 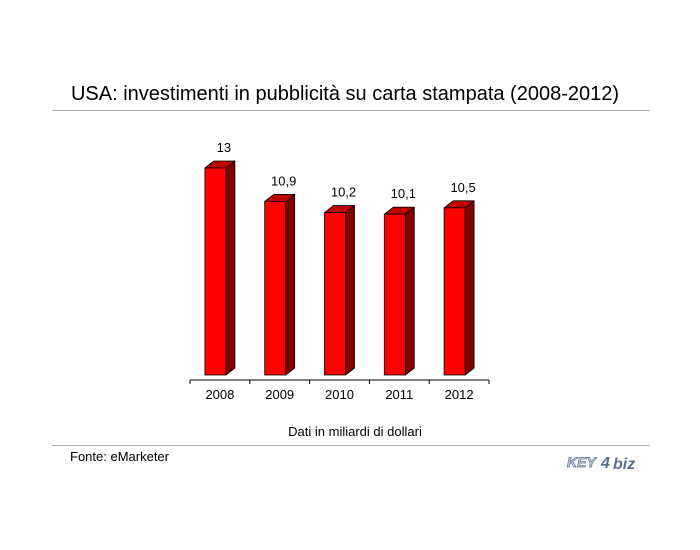 I want to click on bar-2011, so click(x=399, y=291).